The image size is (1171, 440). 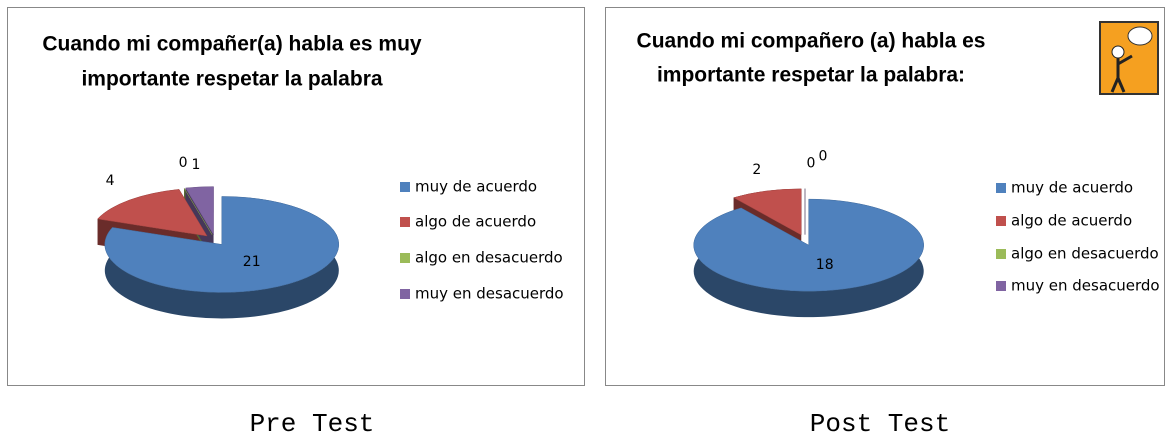 I want to click on chart-title: importante respetar la palabra, so click(x=231, y=79).